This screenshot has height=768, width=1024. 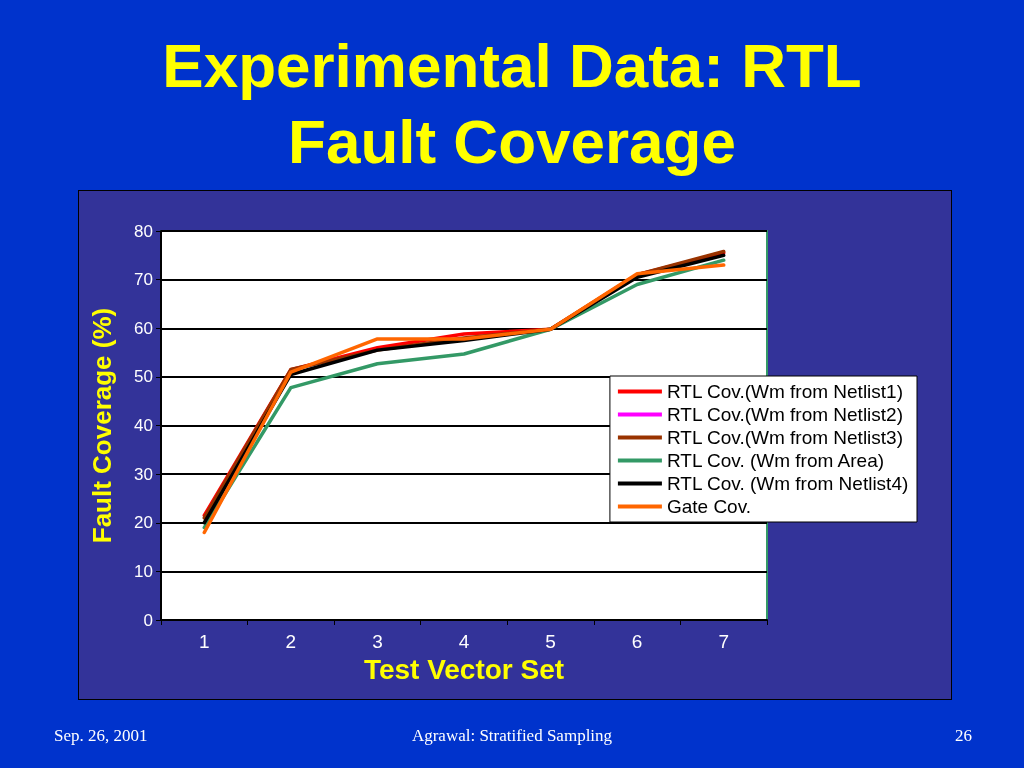 What do you see at coordinates (785, 414) in the screenshot?
I see `legend-label: RTL Cov.(Wm from Netlist2)` at bounding box center [785, 414].